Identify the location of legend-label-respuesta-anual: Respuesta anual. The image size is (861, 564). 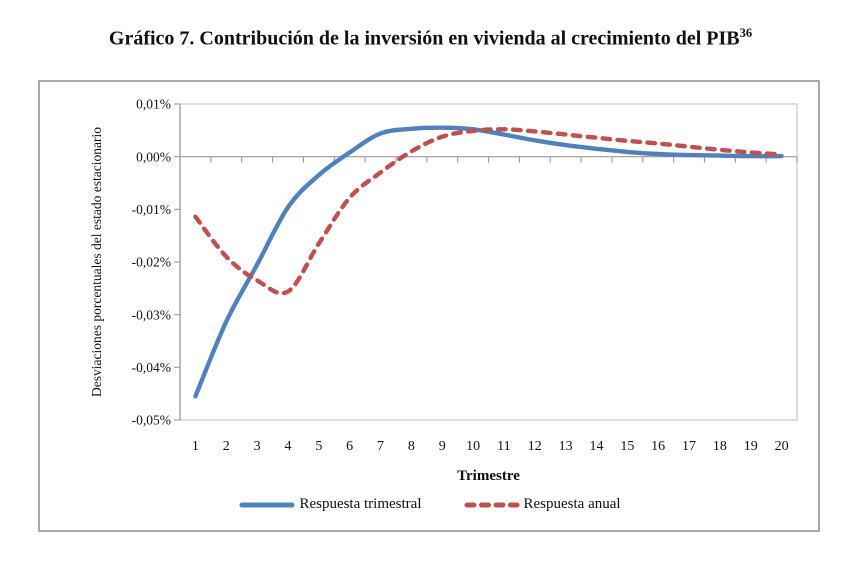
(572, 504).